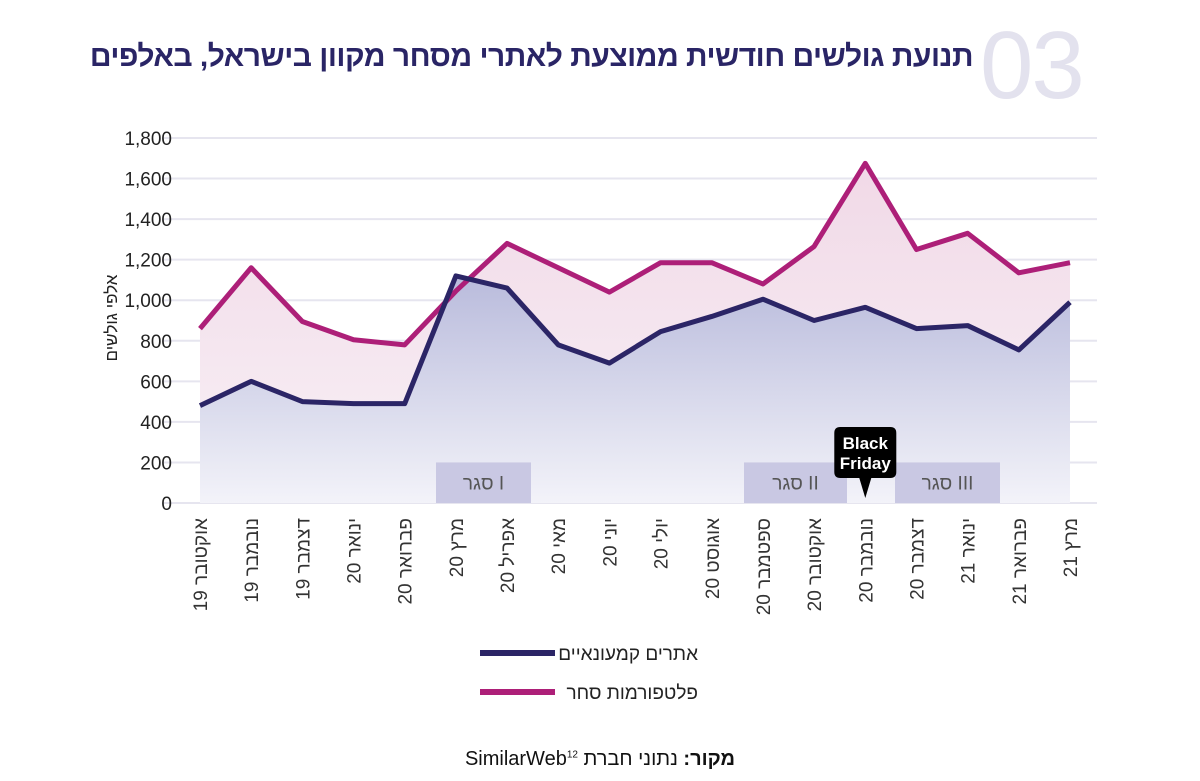 The image size is (1200, 781). Describe the element at coordinates (662, 543) in the screenshot. I see `x-tick-label: יולי 20` at that location.